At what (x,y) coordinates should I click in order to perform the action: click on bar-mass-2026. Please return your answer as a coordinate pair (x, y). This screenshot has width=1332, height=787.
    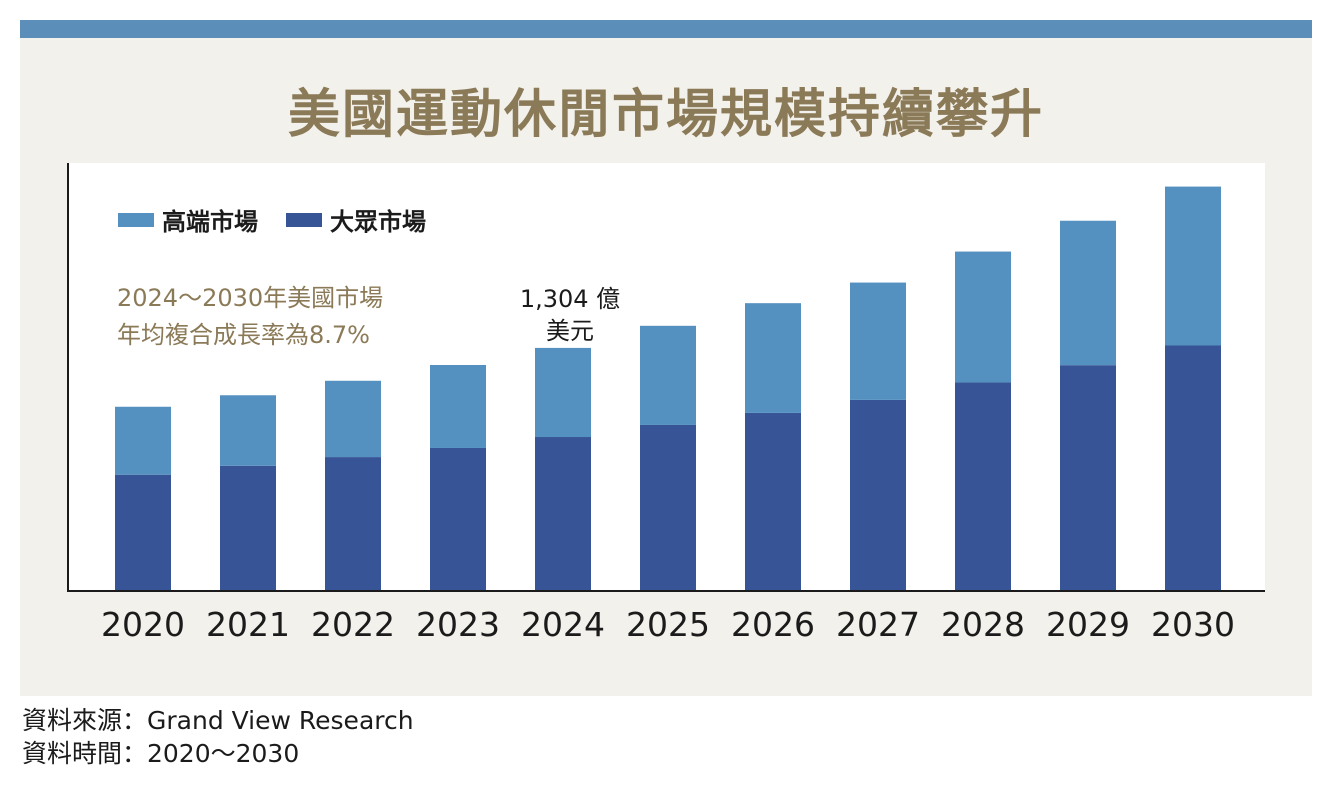
    Looking at the image, I should click on (773, 501).